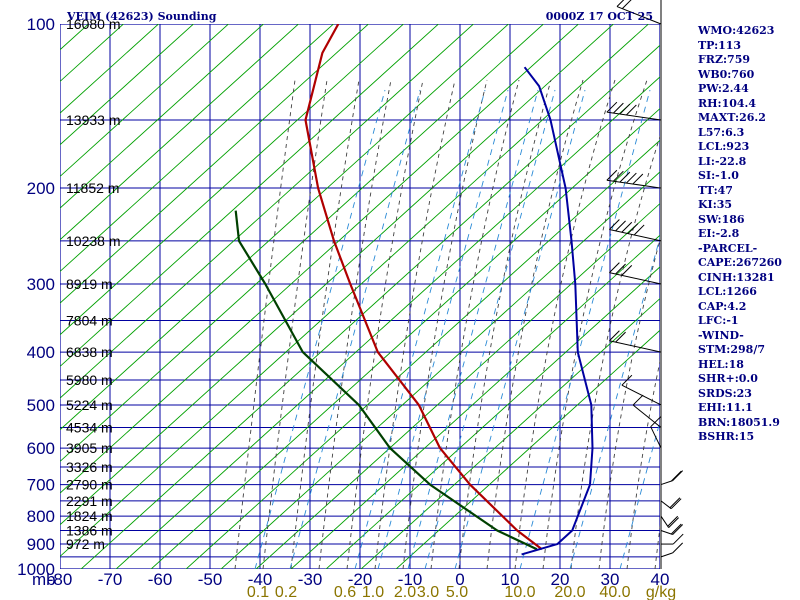 This screenshot has height=600, width=800. Describe the element at coordinates (614, 592) in the screenshot. I see `mixing-ratio-label: 40.0` at that location.